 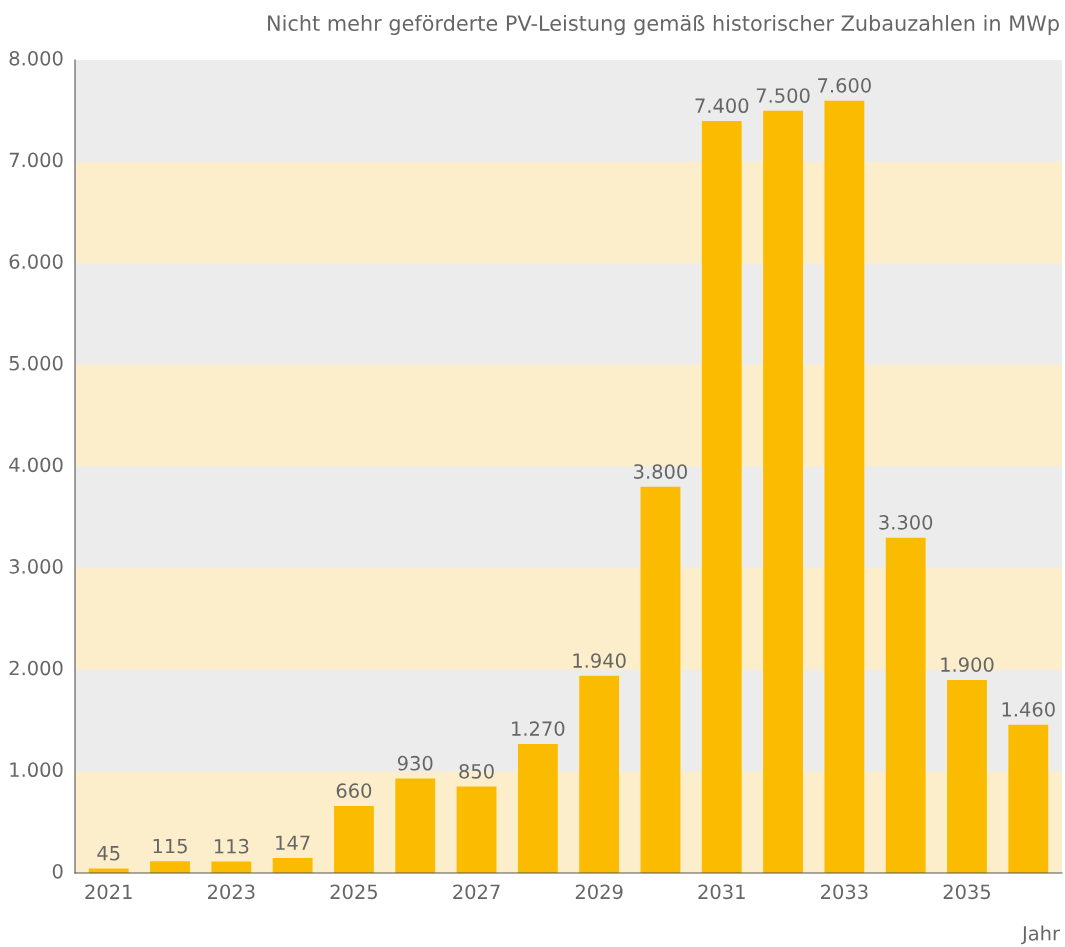 I want to click on y-tick-label: 6.000, so click(x=36, y=261).